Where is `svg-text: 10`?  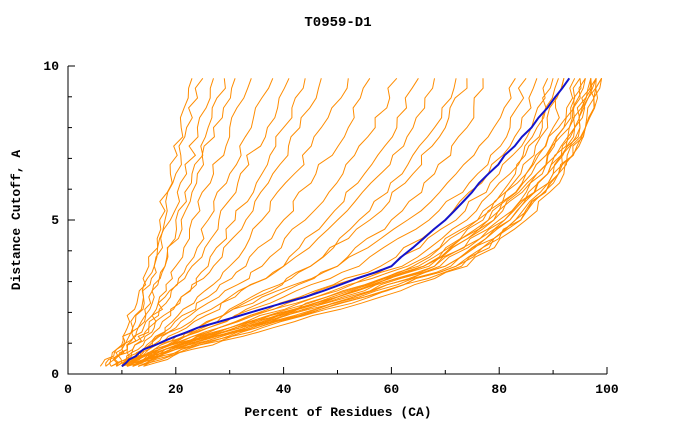
svg-text: 10 is located at coordinates (51, 66).